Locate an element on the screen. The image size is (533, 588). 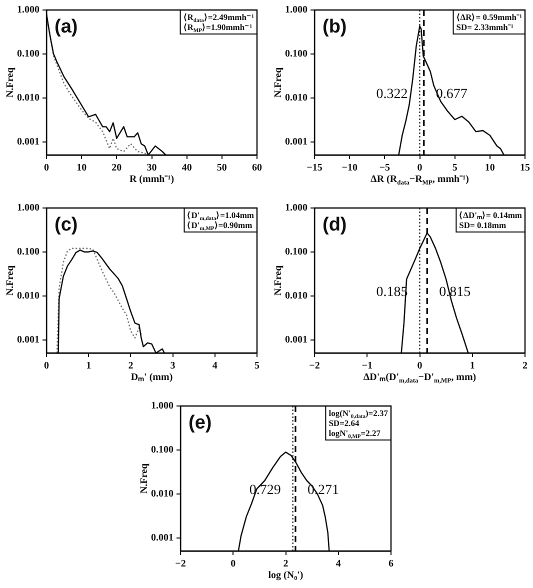
x-axis-title: R (mmh⁻¹) is located at coordinates (151, 179).